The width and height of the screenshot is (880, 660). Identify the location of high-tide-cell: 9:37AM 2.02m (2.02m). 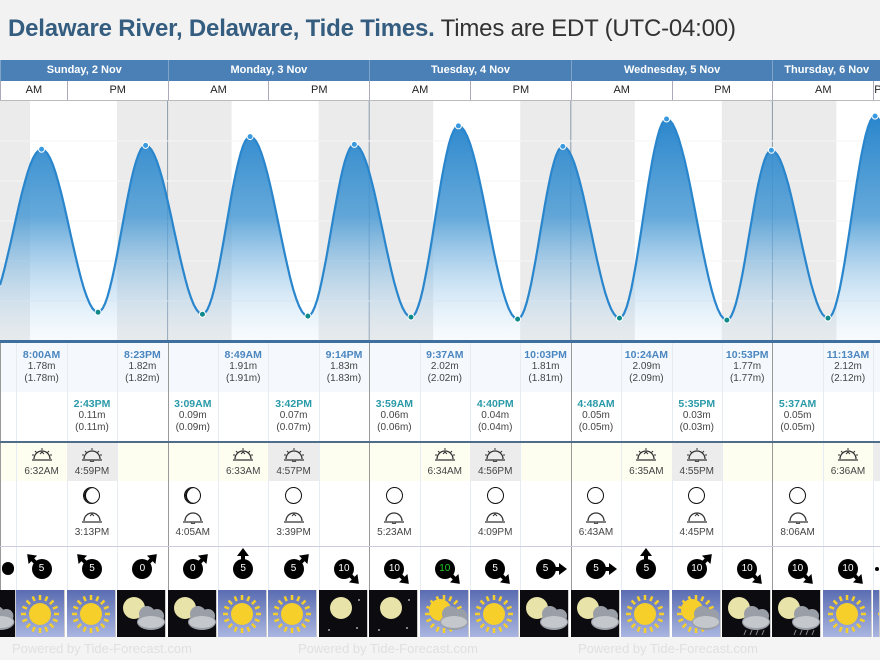
(445, 367).